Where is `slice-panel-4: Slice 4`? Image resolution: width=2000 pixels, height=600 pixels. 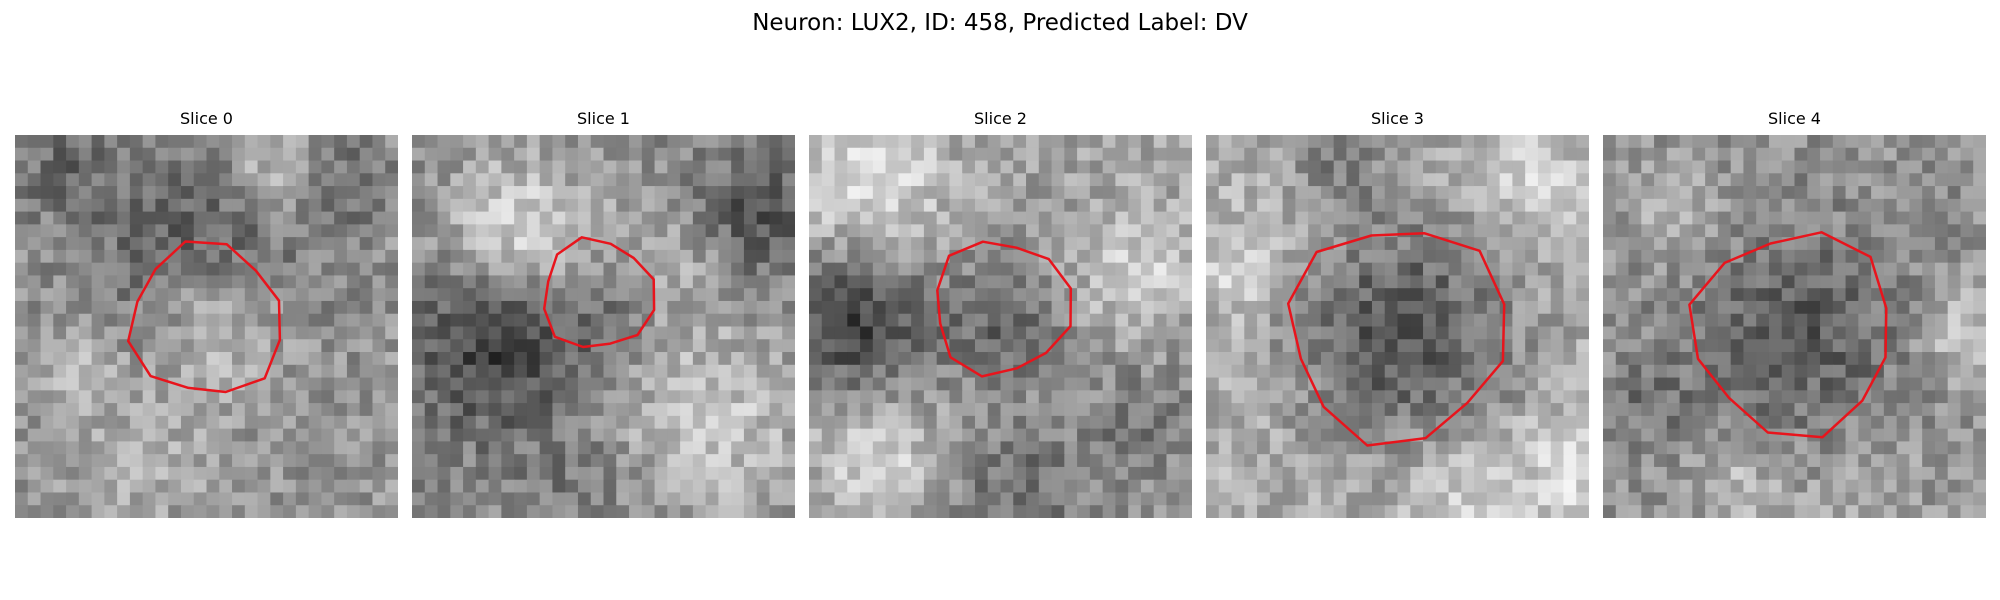
slice-panel-4: Slice 4 is located at coordinates (1794, 313).